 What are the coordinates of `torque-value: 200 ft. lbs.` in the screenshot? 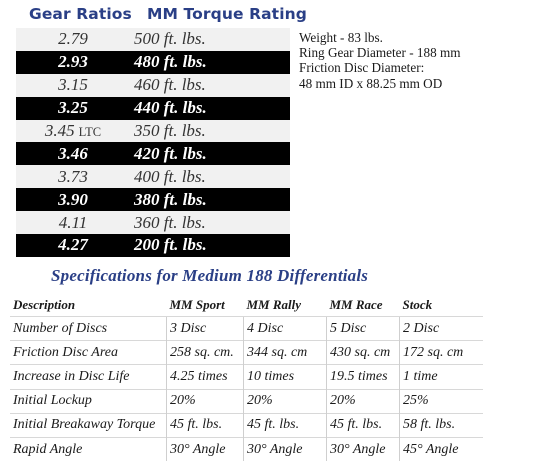 It's located at (210, 245).